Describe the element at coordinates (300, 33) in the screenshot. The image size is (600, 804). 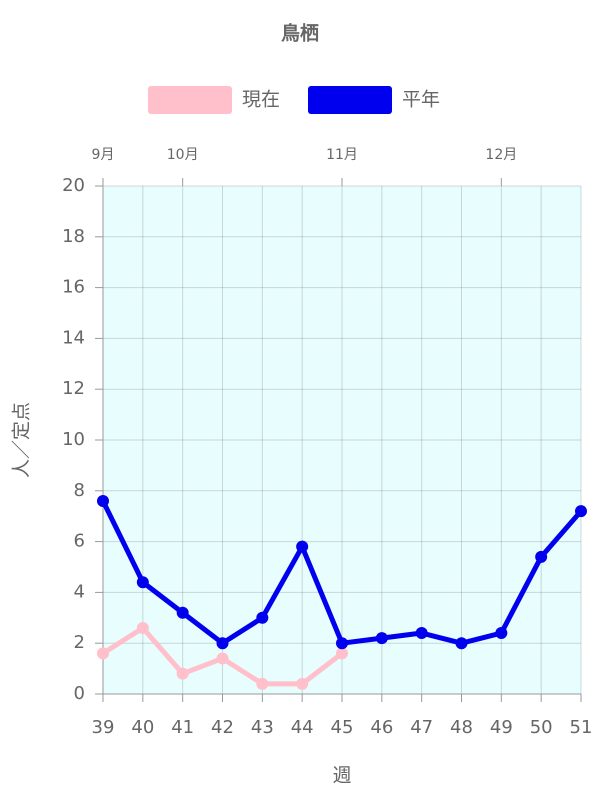
I see `chart-title: 鳥栖` at that location.